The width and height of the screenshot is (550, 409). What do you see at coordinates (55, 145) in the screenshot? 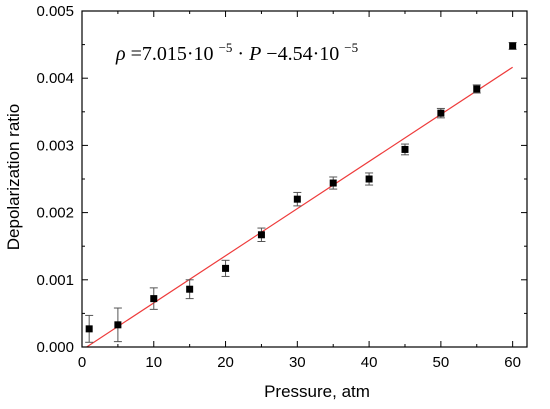
I see `y-tick-label: 0.003` at bounding box center [55, 145].